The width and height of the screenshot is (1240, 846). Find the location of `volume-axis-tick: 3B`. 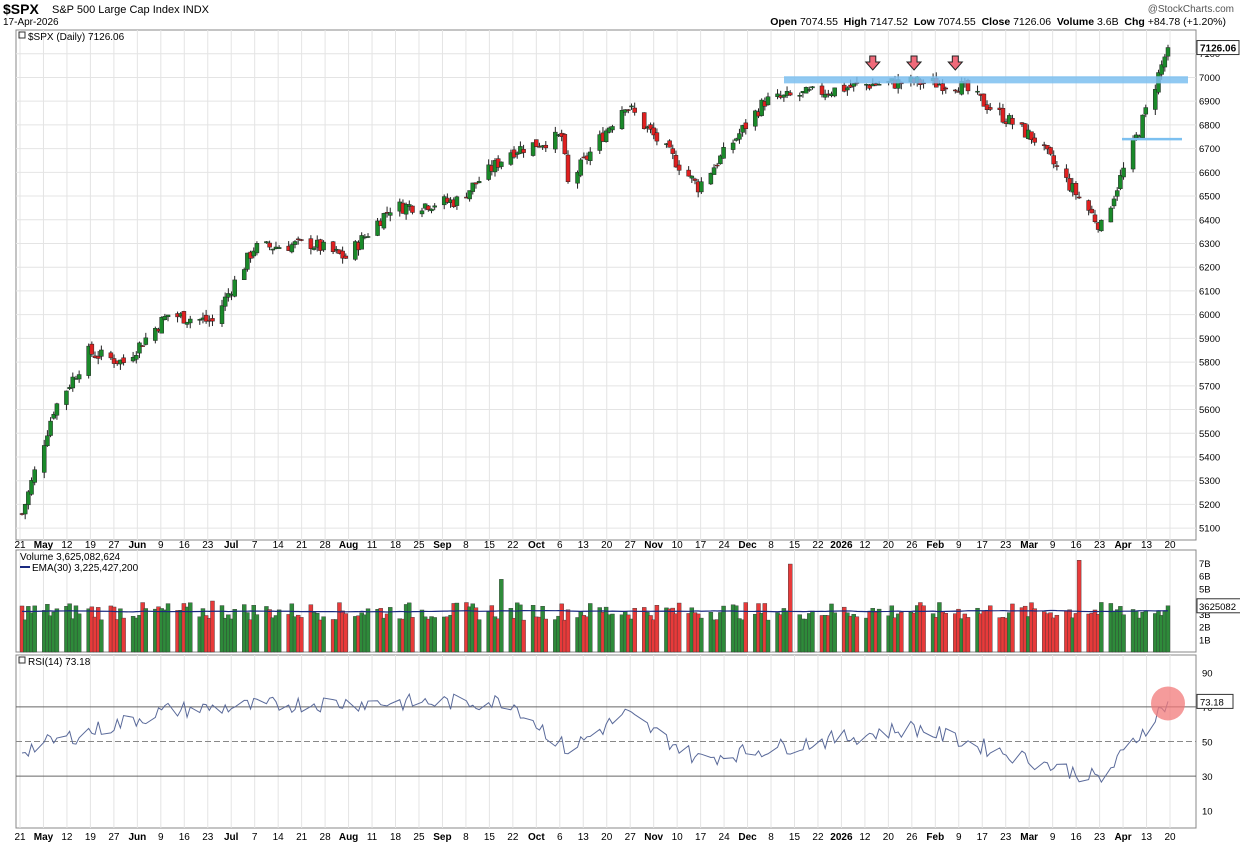

volume-axis-tick: 3B is located at coordinates (1205, 615).